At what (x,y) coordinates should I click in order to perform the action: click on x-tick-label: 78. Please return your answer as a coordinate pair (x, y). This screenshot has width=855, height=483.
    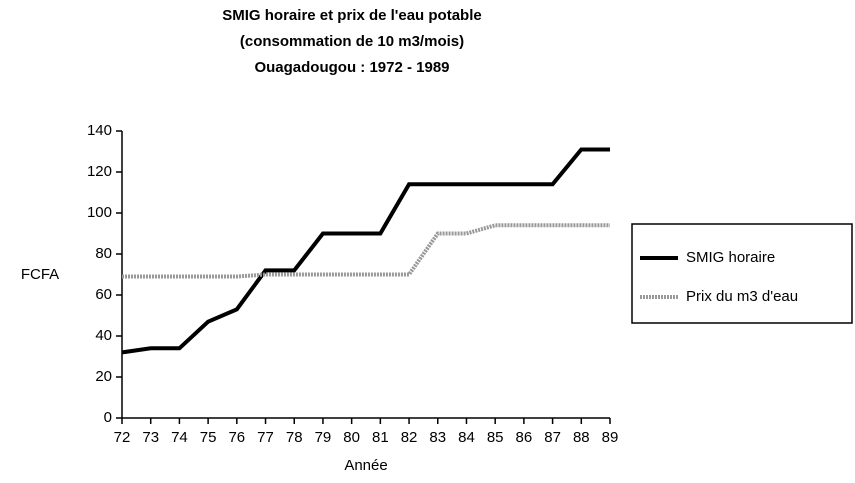
    Looking at the image, I should click on (294, 437).